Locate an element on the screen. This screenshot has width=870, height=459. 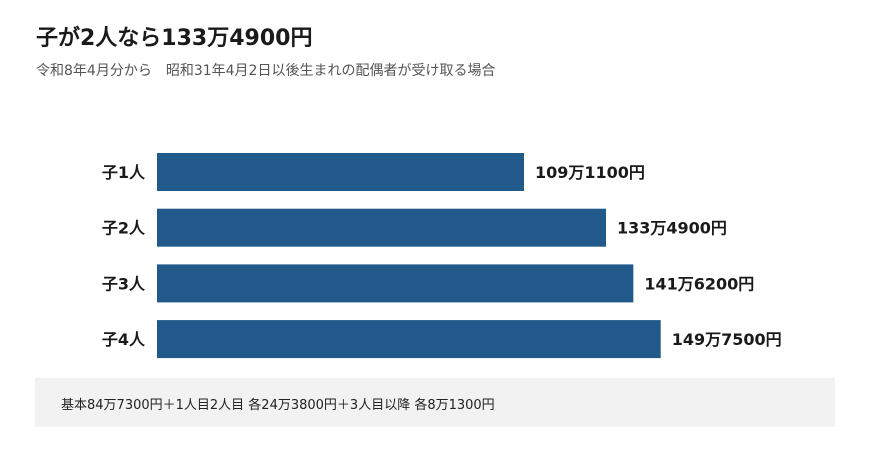
value-label-3: 141万6200円 is located at coordinates (699, 283).